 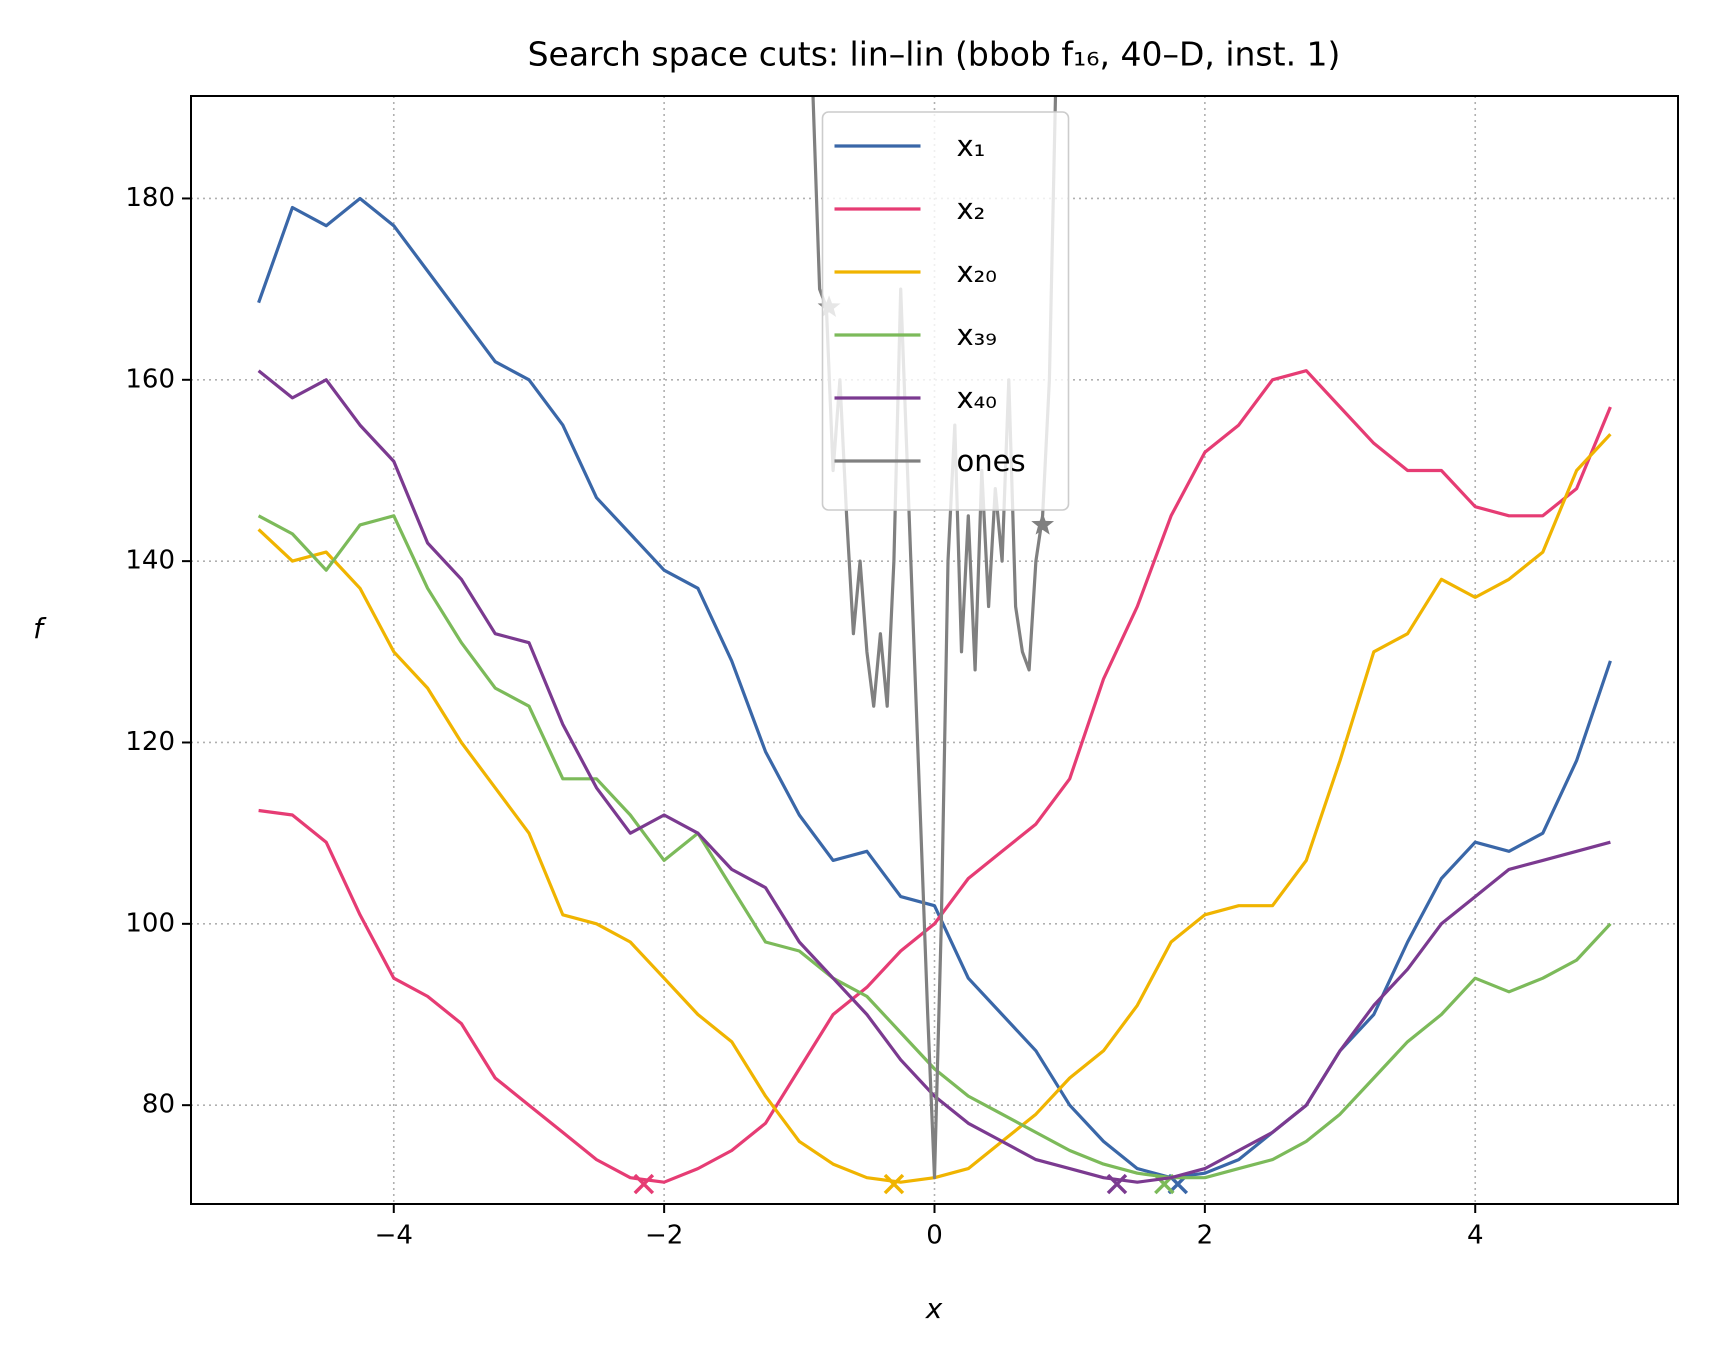 I want to click on y-tick-label: 160, so click(x=150, y=379).